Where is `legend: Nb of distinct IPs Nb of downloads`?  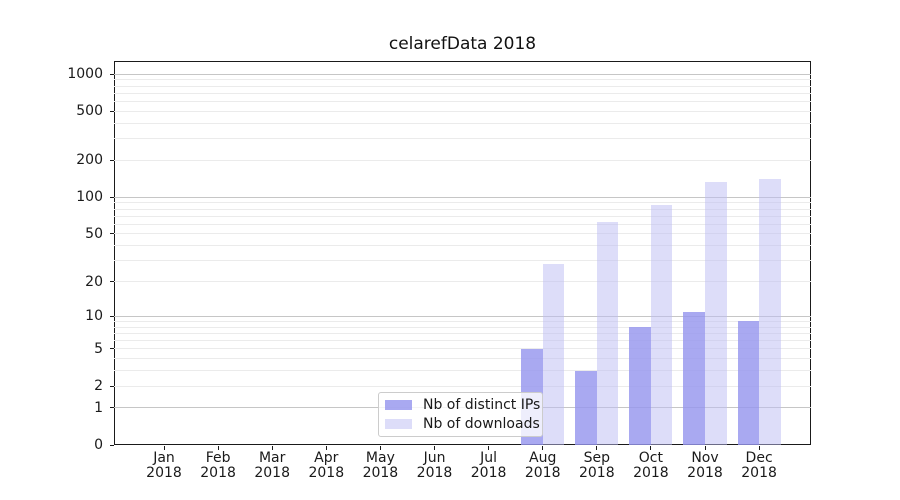 legend: Nb of distinct IPs Nb of downloads is located at coordinates (460, 414).